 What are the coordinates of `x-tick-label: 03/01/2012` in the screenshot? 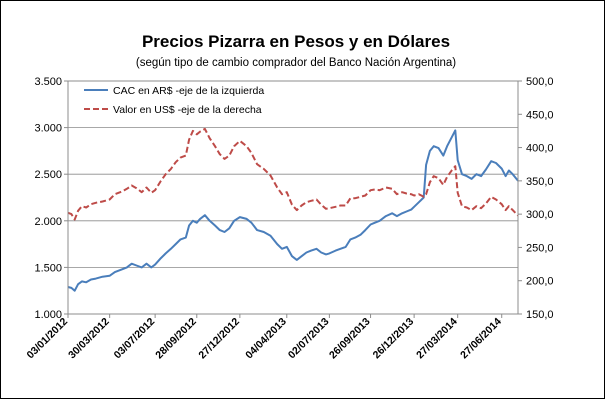 It's located at (47, 339).